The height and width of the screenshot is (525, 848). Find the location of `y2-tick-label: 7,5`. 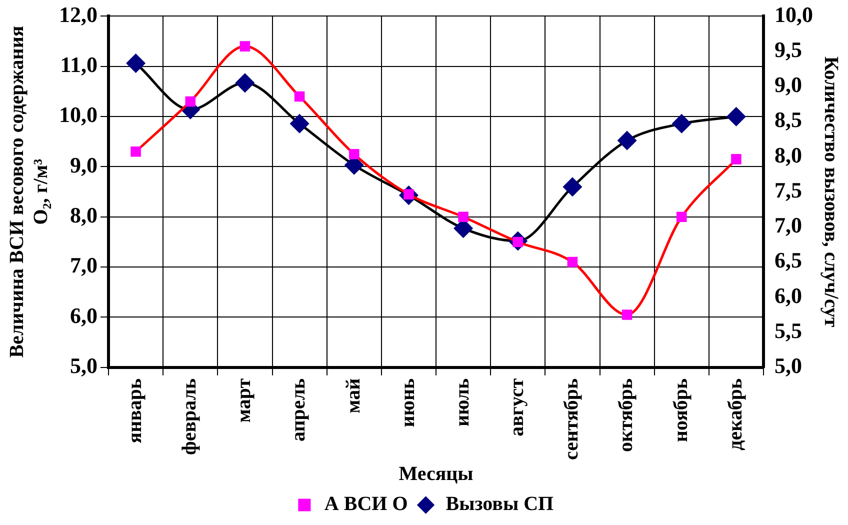

y2-tick-label: 7,5 is located at coordinates (788, 189).